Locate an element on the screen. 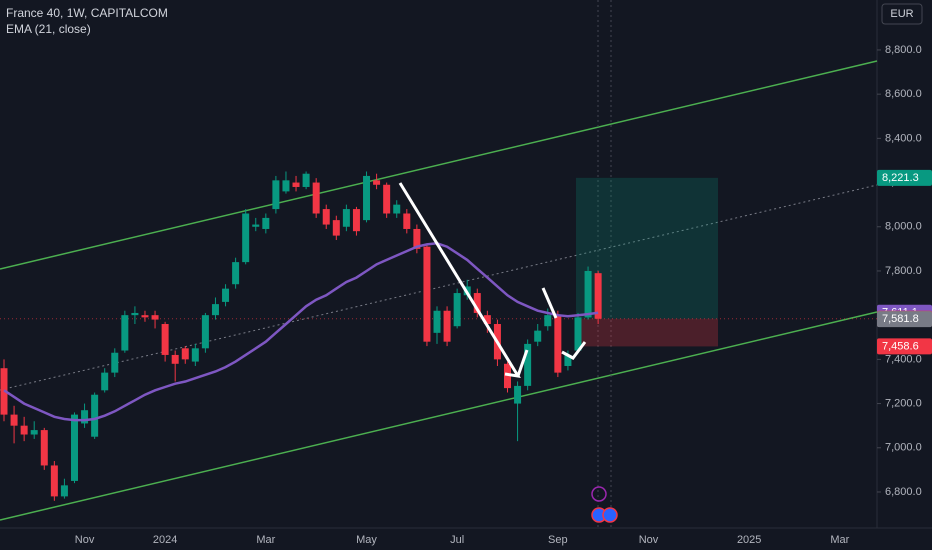 The height and width of the screenshot is (550, 932). trend-drawings is located at coordinates (492, 280).